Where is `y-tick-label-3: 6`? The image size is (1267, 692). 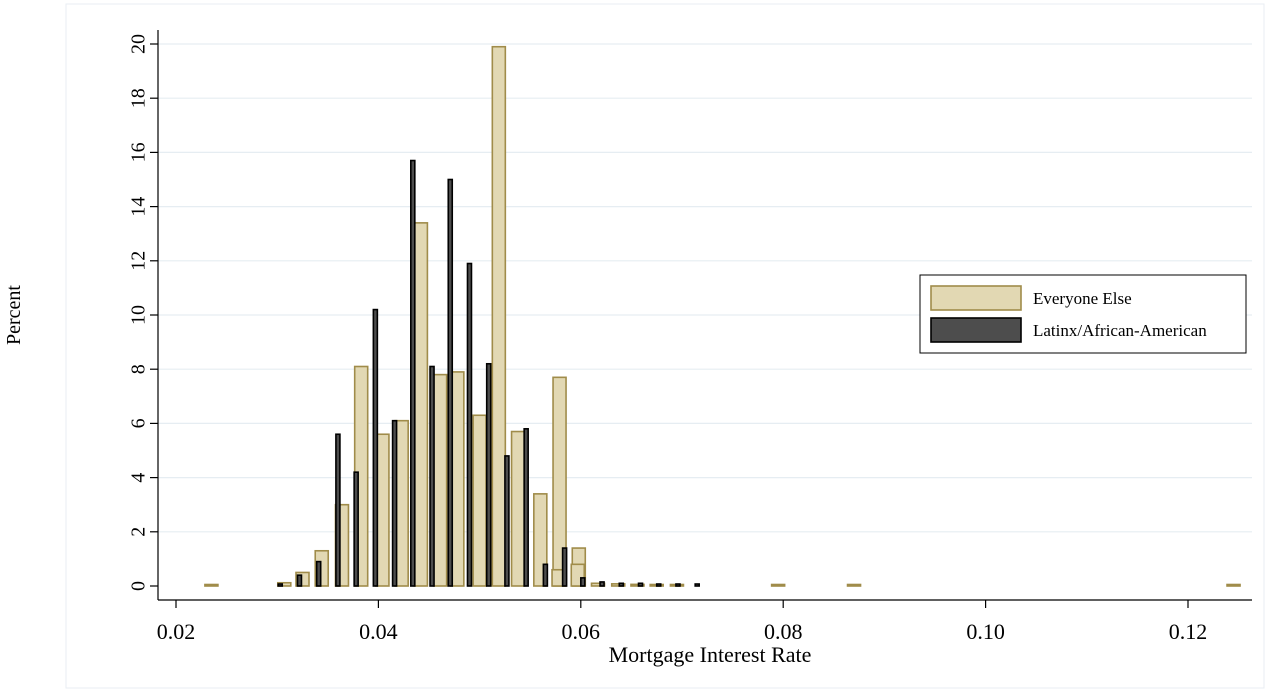 y-tick-label-3: 6 is located at coordinates (139, 423).